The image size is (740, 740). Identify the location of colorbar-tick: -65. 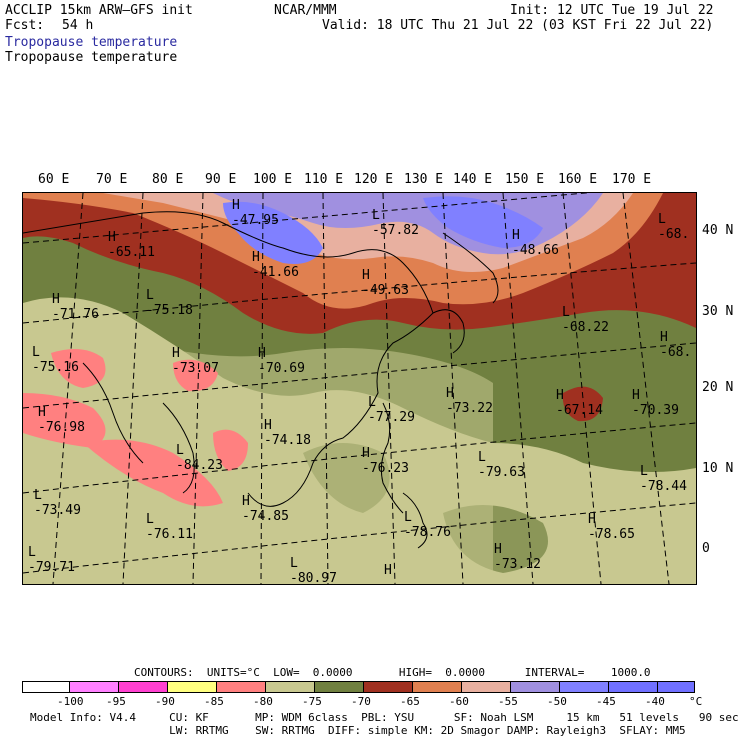
(410, 701).